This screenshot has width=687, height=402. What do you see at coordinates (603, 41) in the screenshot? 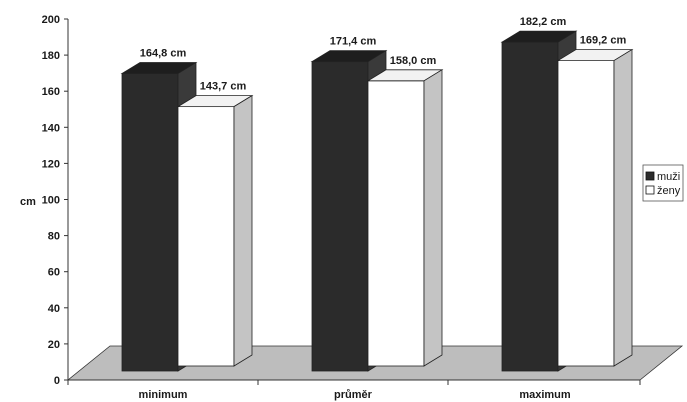
I see `data-label-zeny-maximum: 169,2 cm` at bounding box center [603, 41].